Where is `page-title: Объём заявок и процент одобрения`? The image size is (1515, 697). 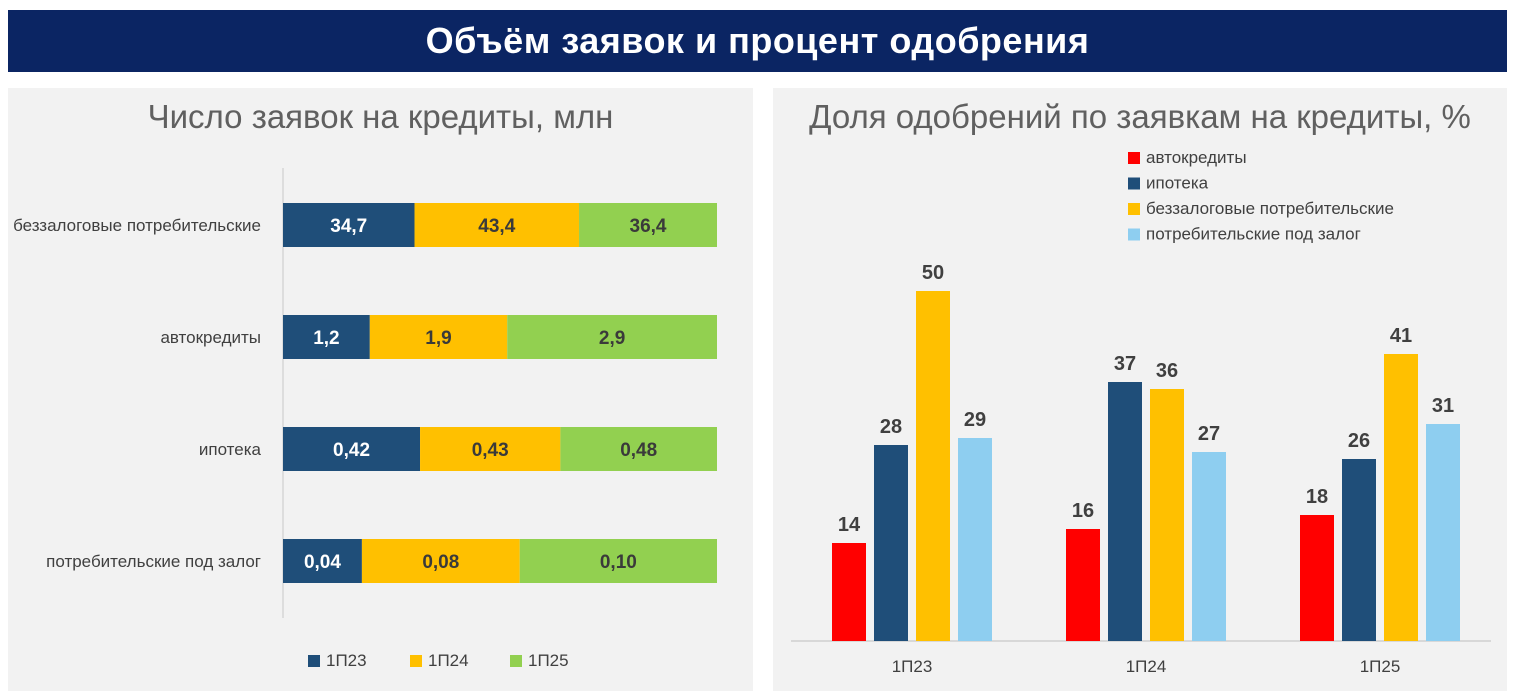
page-title: Объём заявок и процент одобрения is located at coordinates (757, 41).